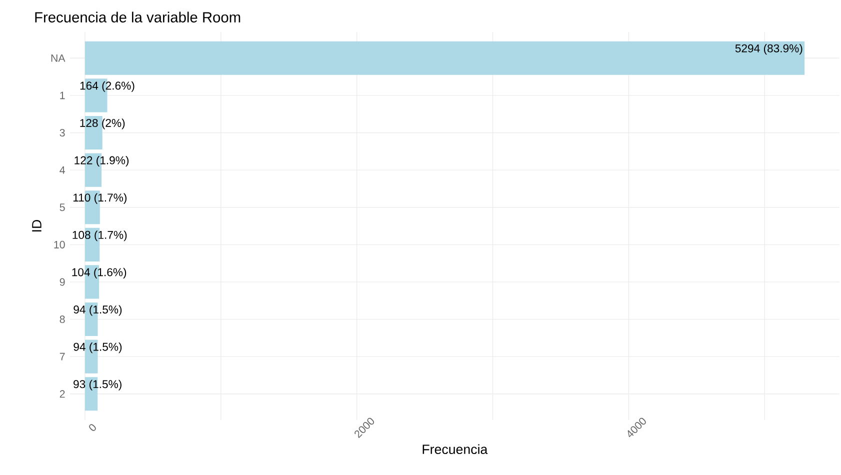  I want to click on y-axis-title: ID, so click(37, 226).